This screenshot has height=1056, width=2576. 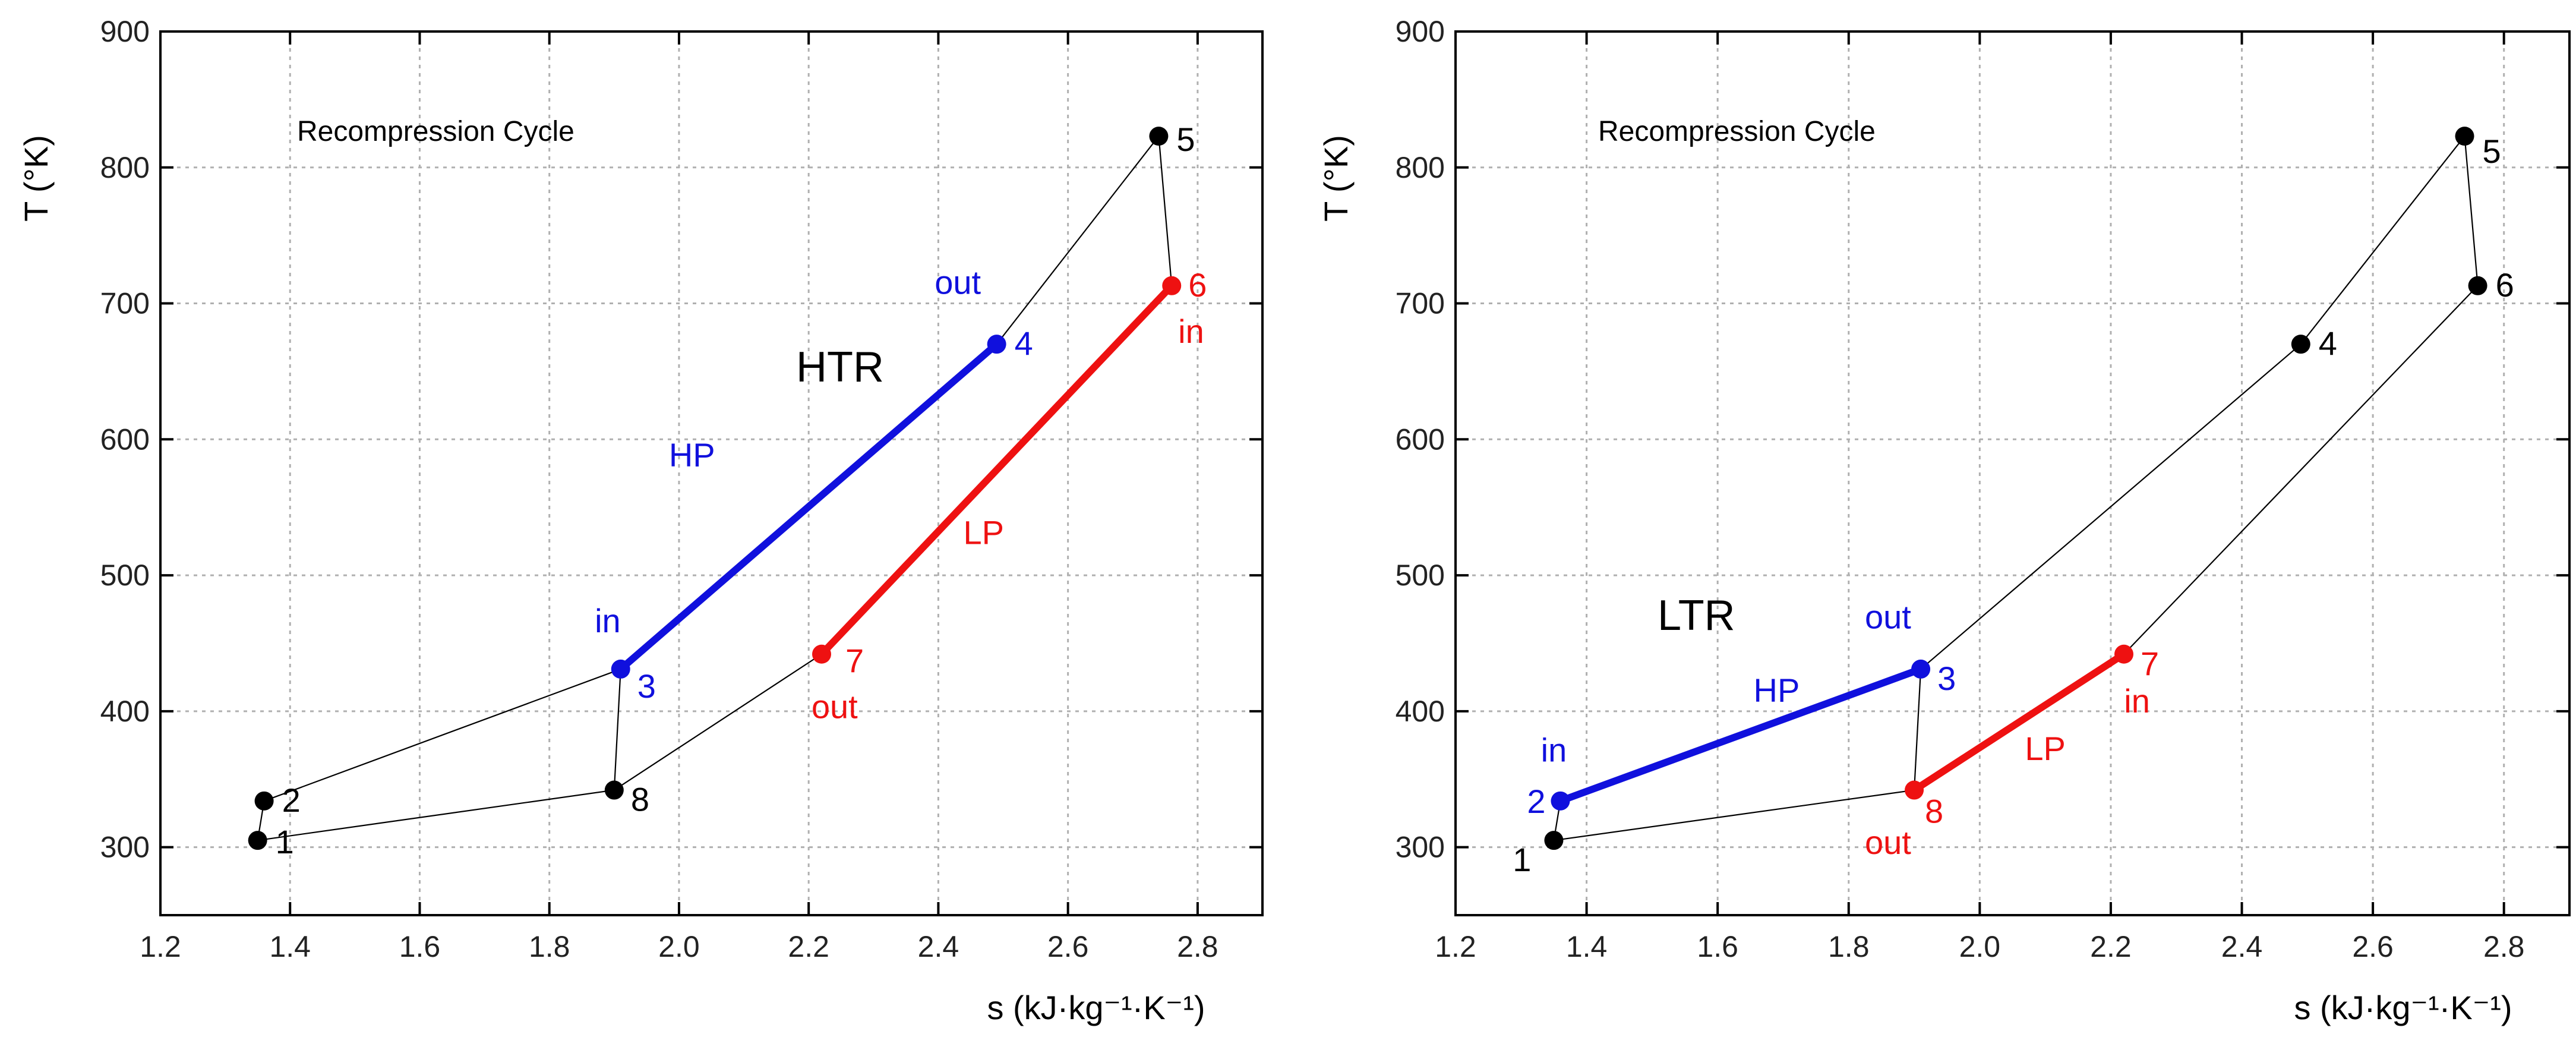 I want to click on x-tick-label: 2.2, so click(x=808, y=947).